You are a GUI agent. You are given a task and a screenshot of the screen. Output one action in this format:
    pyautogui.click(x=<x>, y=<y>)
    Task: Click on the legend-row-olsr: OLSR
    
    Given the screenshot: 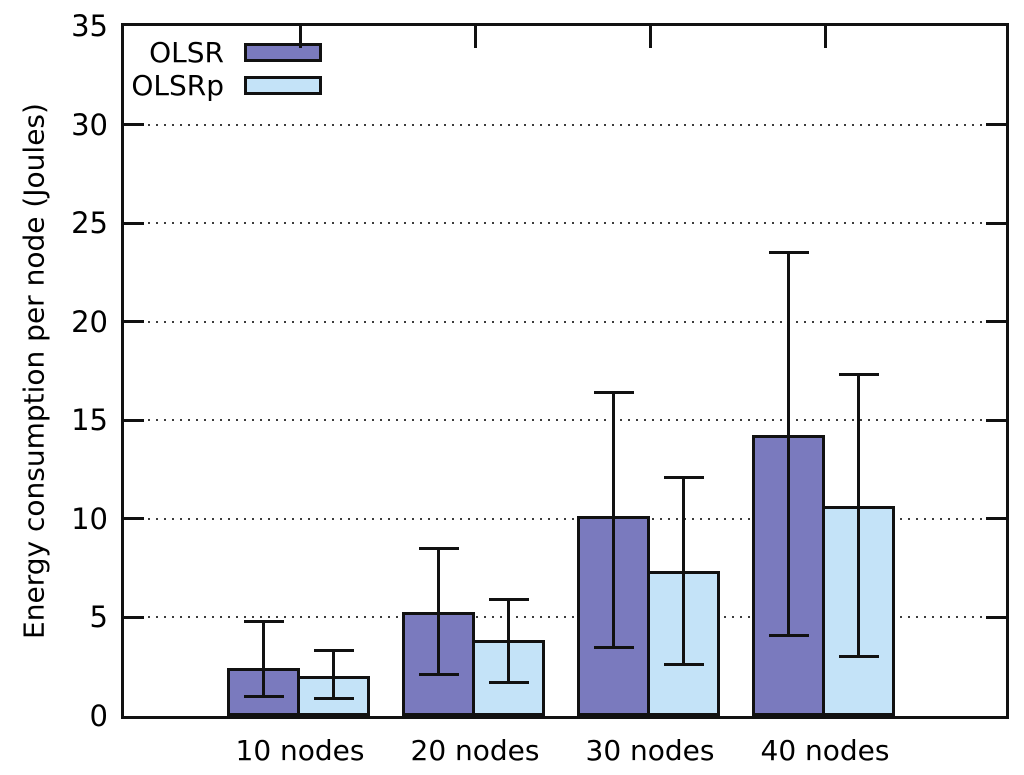 What is the action you would take?
    pyautogui.click(x=225, y=52)
    